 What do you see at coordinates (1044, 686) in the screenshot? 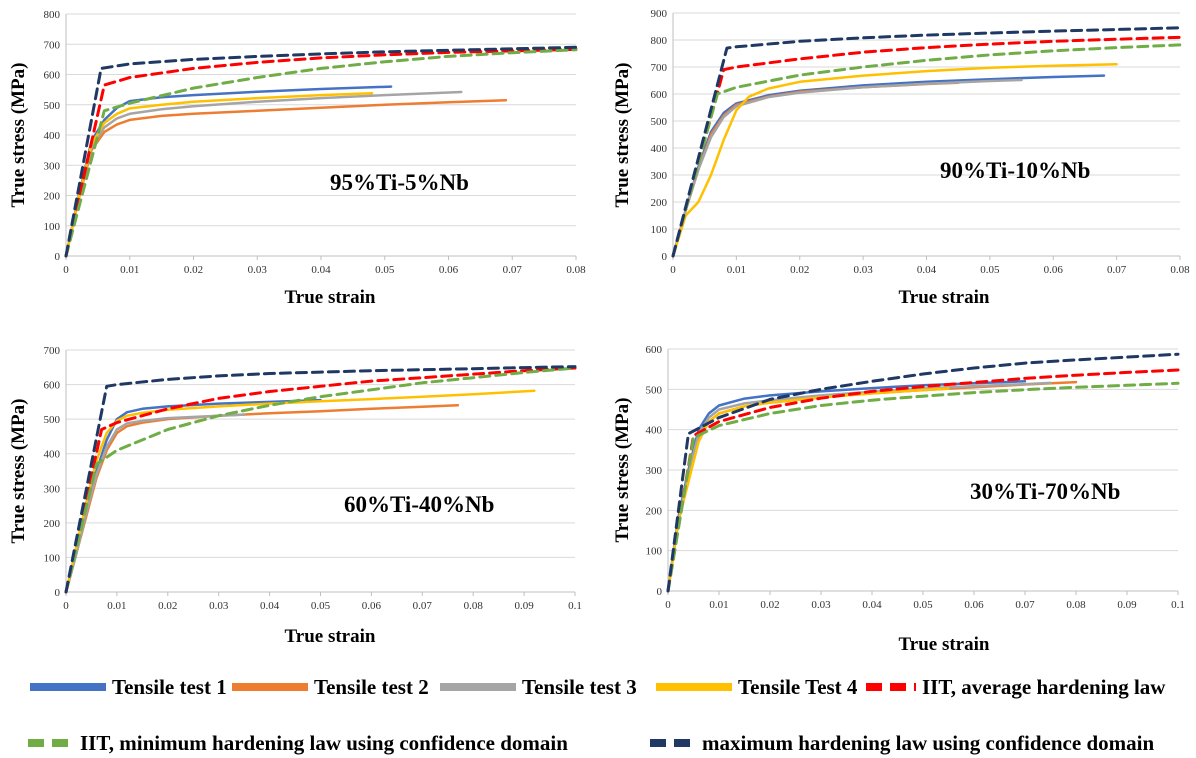
I see `legend-label: IIT, average hardening law` at bounding box center [1044, 686].